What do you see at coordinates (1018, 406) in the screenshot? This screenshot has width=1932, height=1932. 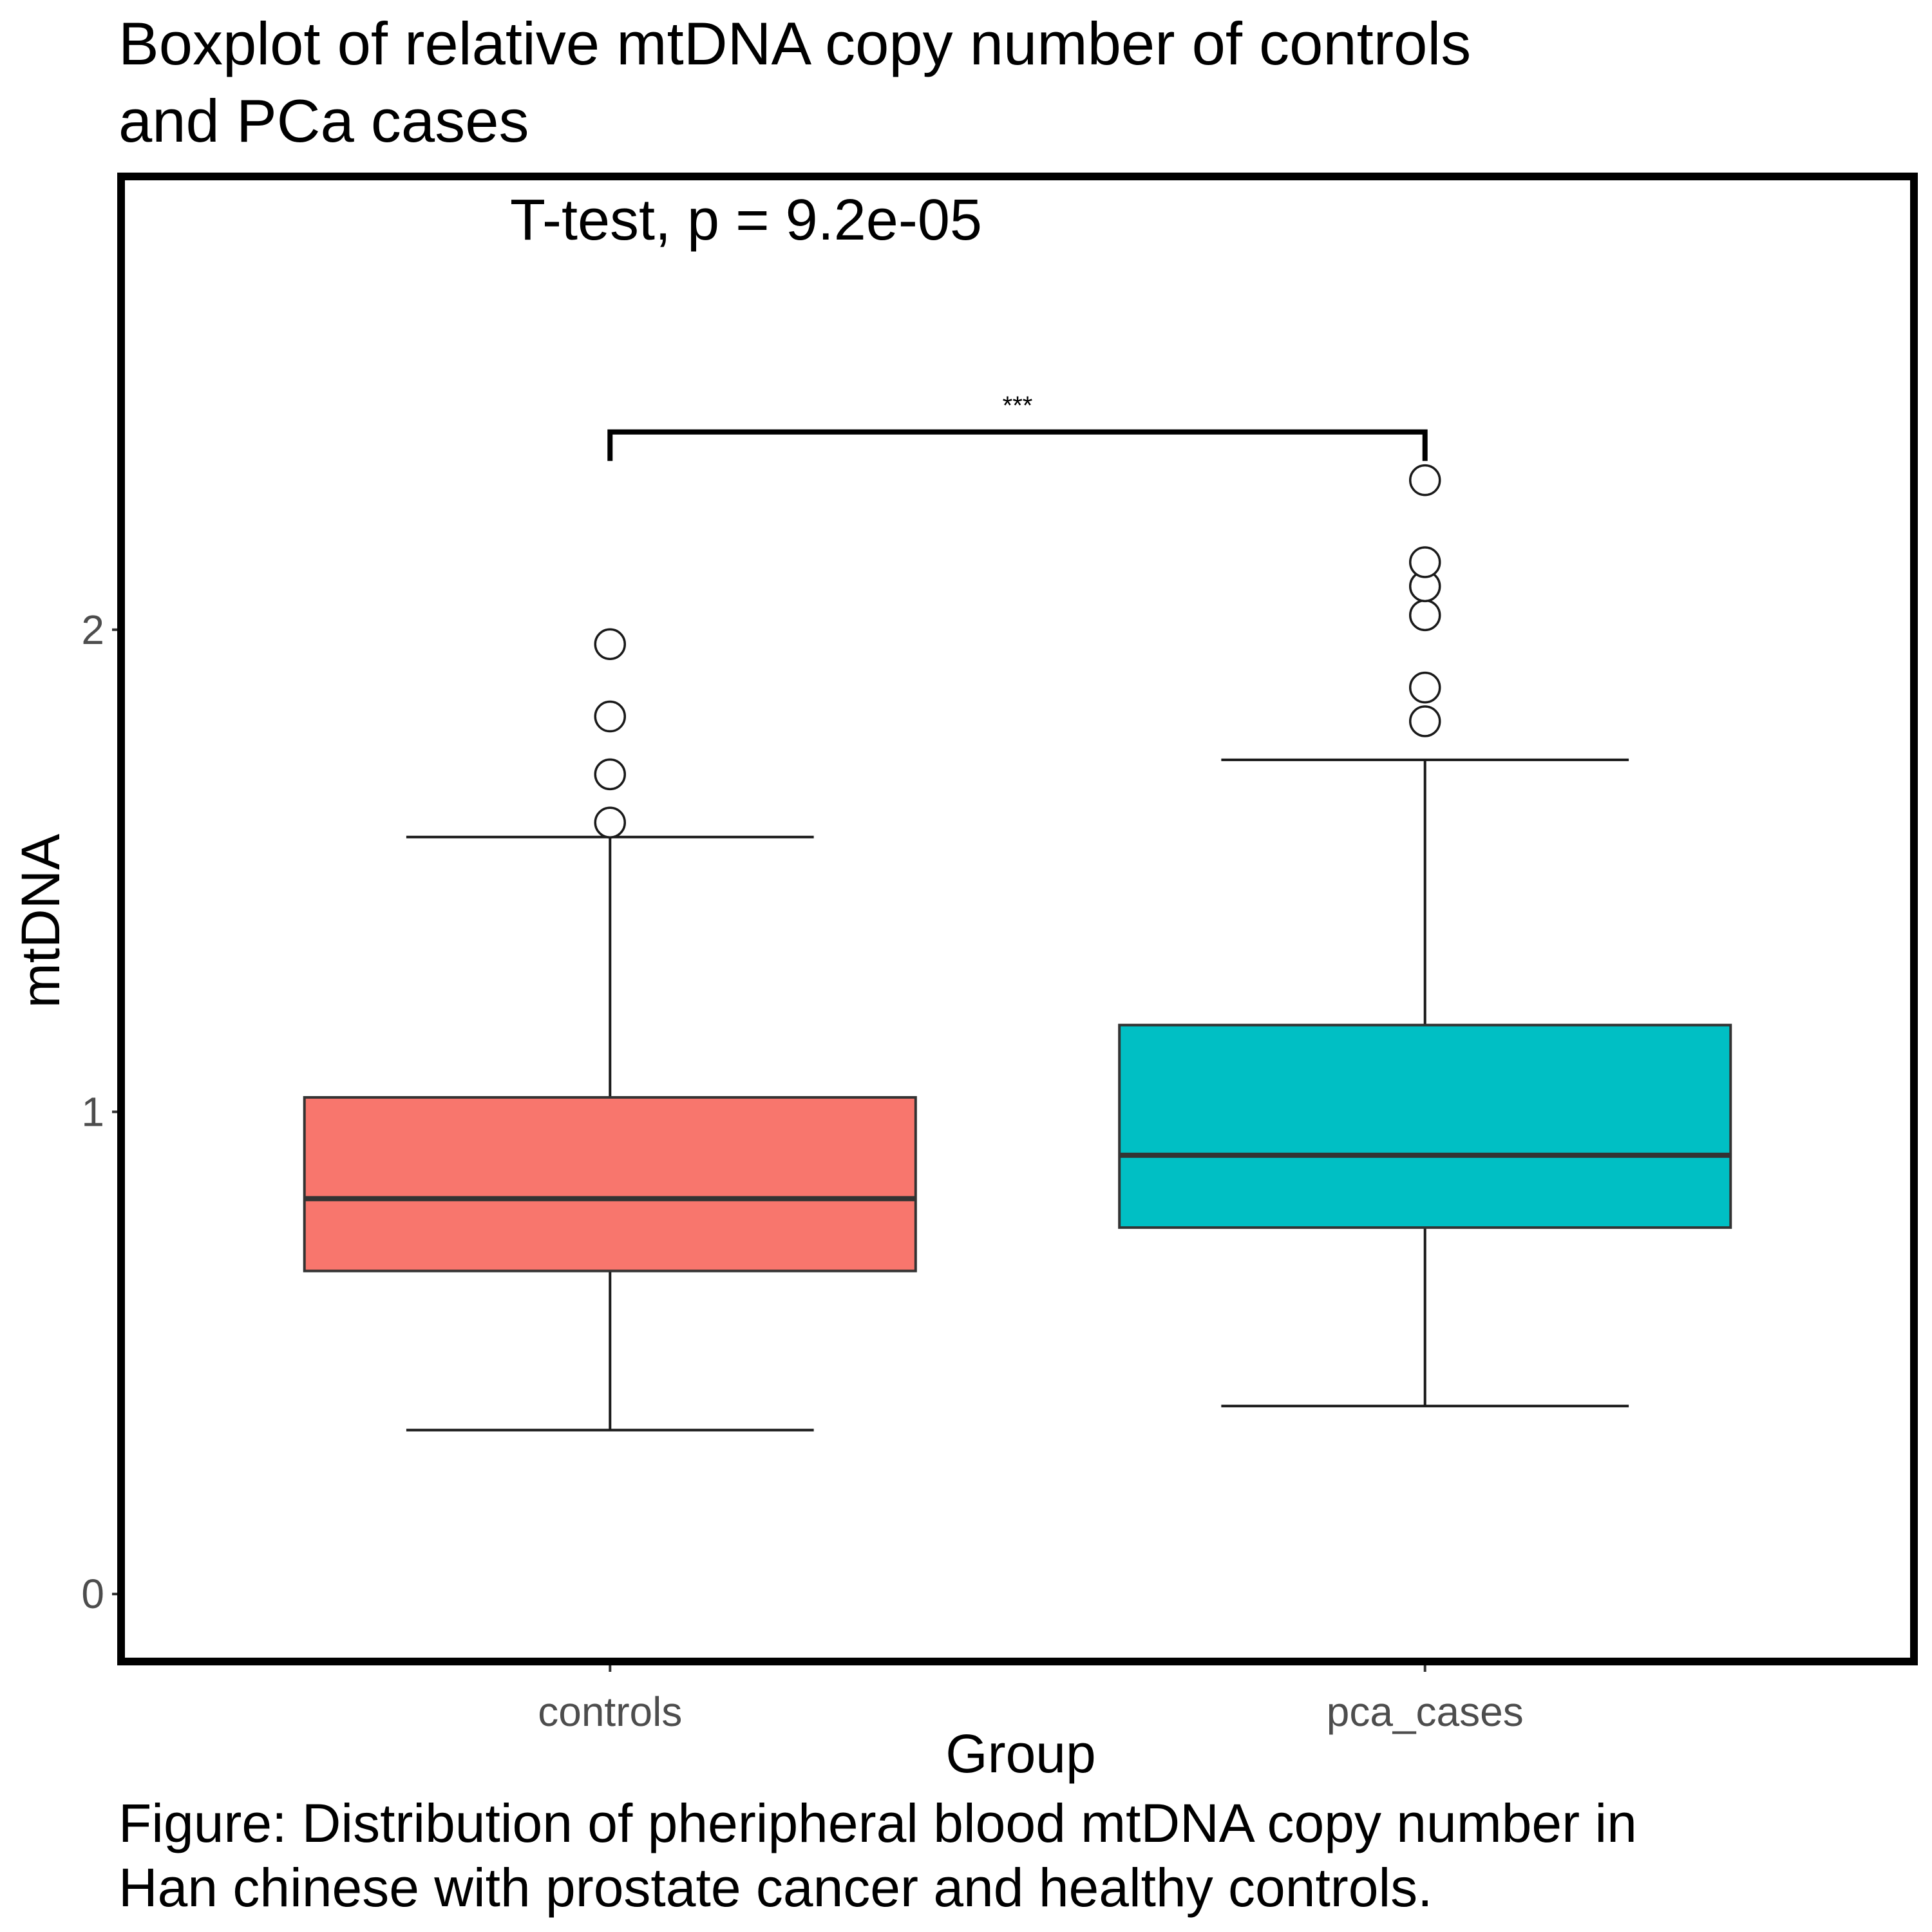 I see `significance-label: ***` at bounding box center [1018, 406].